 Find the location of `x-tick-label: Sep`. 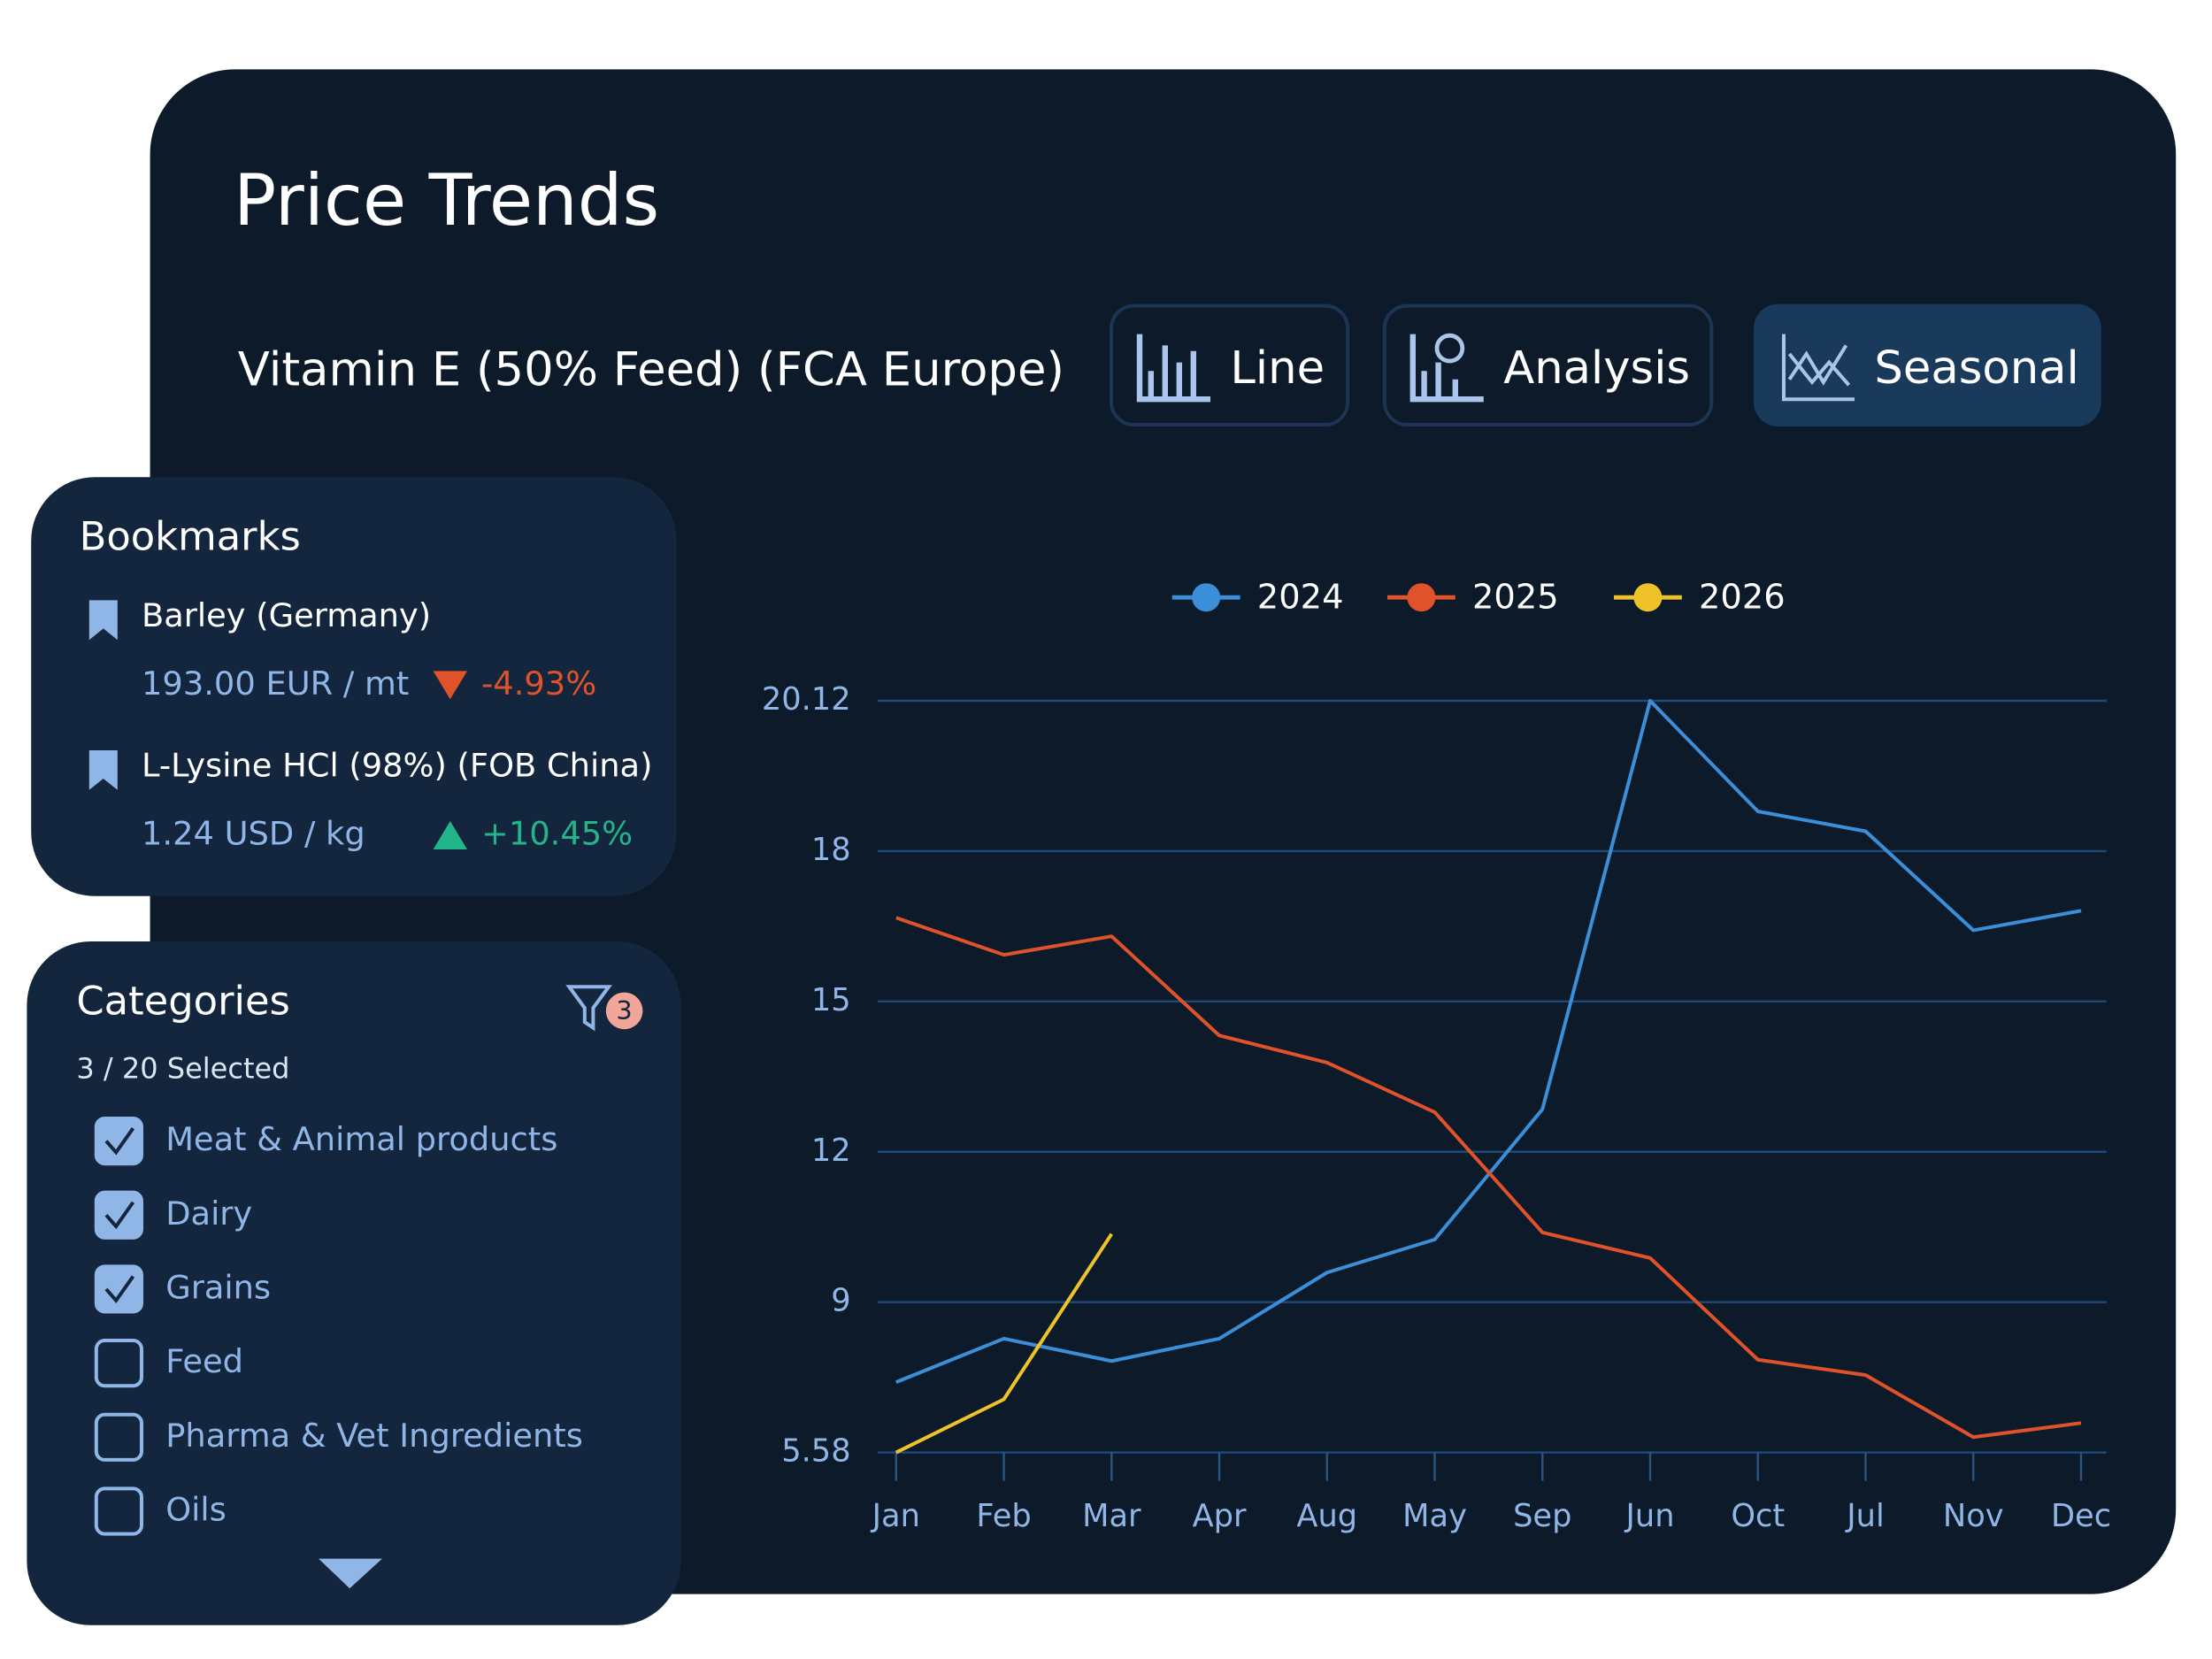

x-tick-label: Sep is located at coordinates (1542, 1516).